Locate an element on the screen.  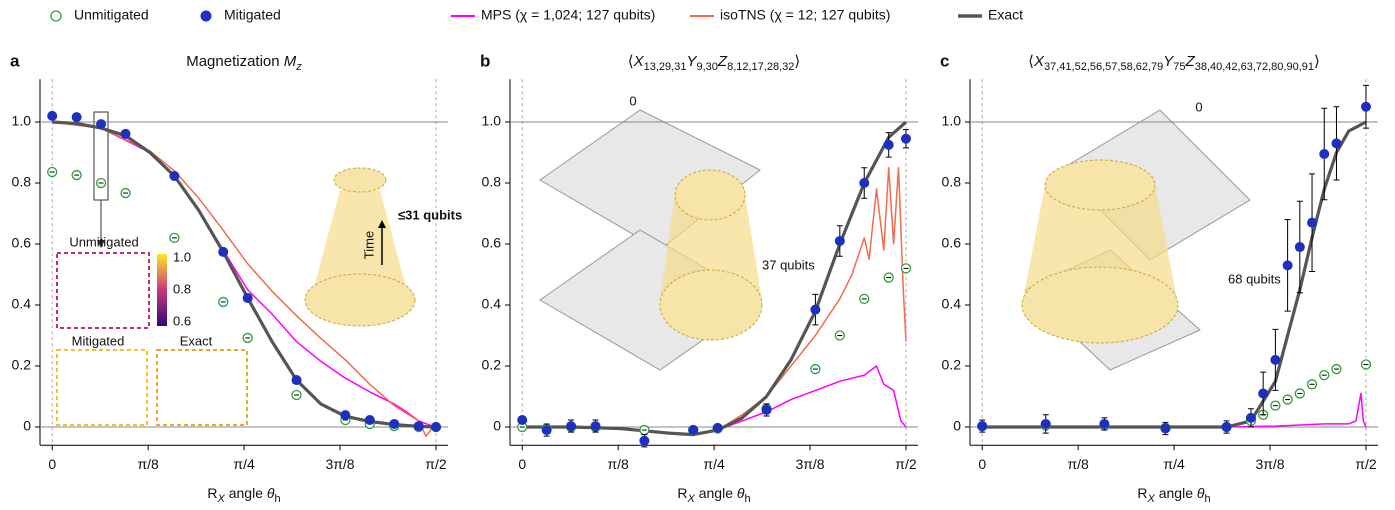
annotation: Exact is located at coordinates (196, 340).